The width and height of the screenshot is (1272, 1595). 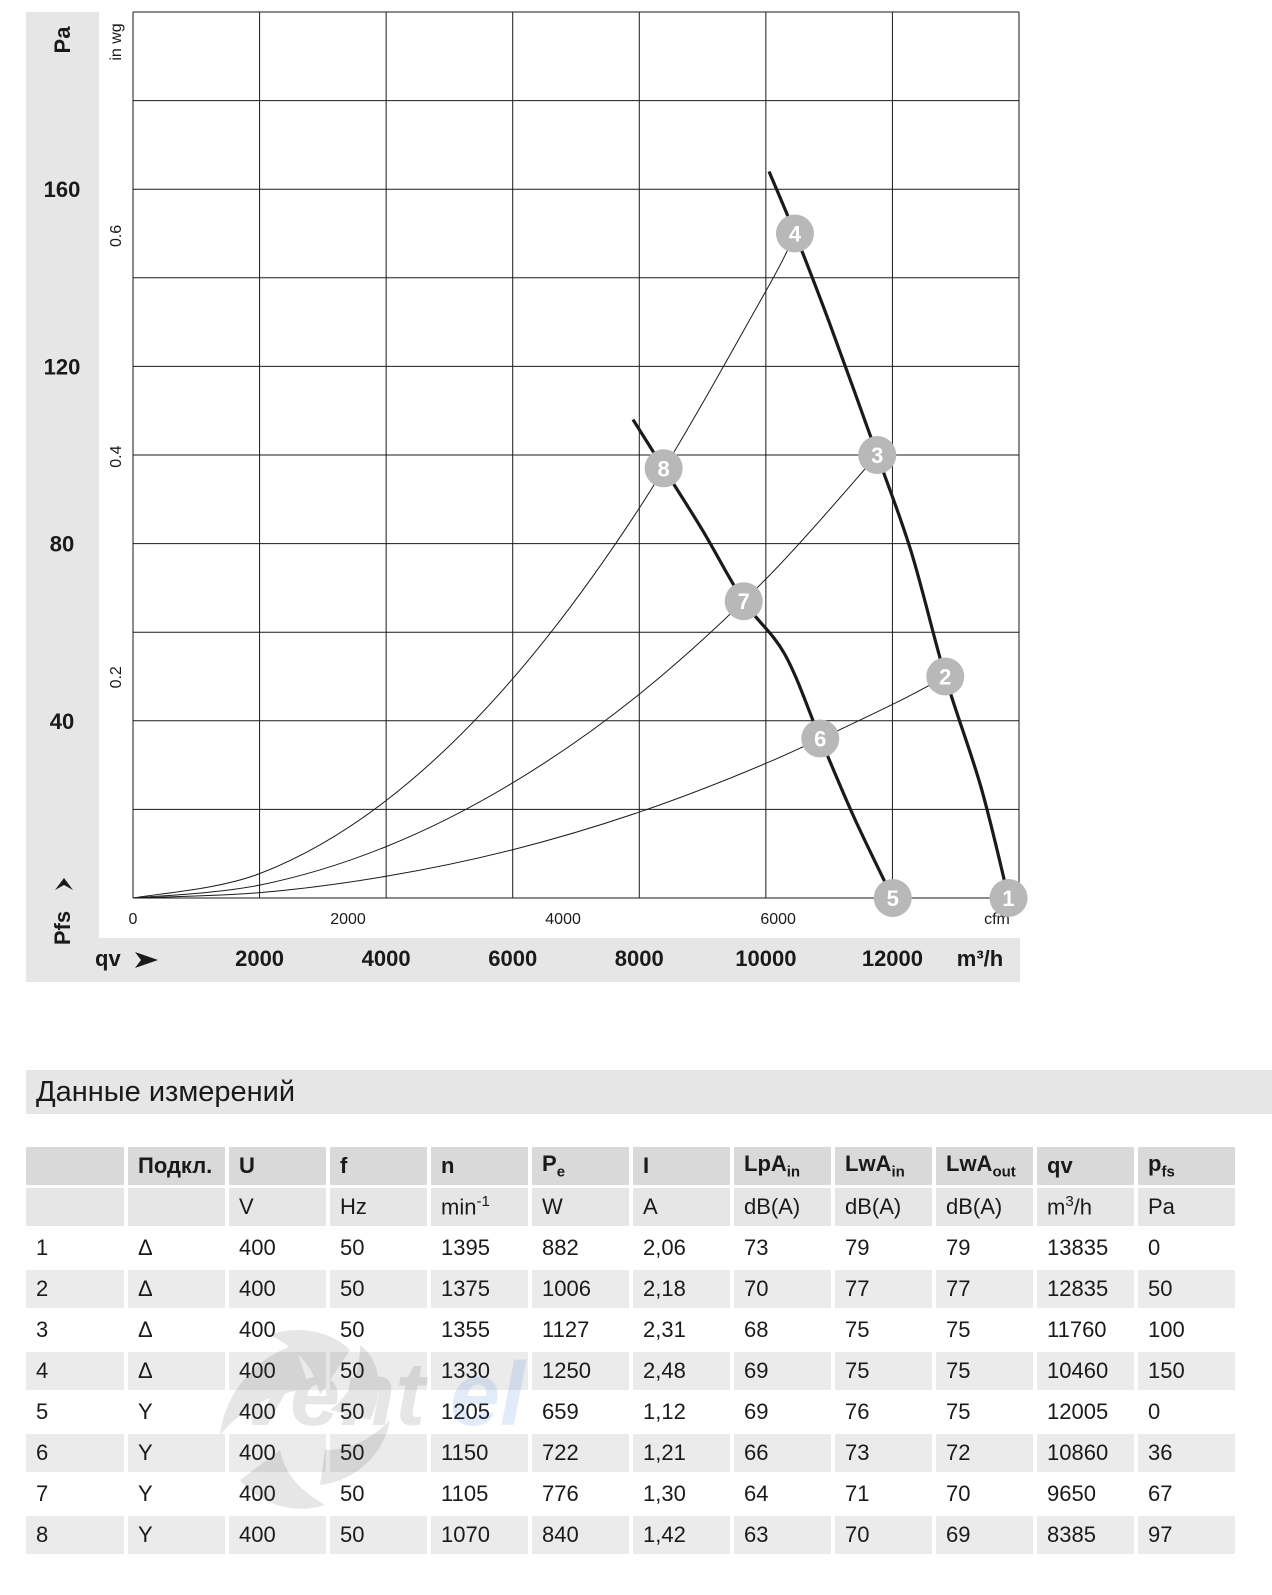 I want to click on x-inner-tick-label: 2000, so click(x=348, y=919).